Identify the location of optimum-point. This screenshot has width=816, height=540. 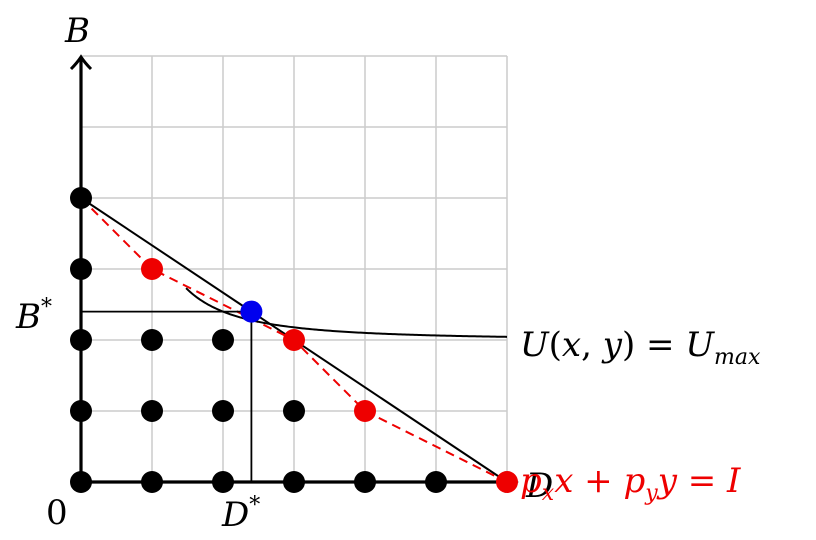
(251, 311).